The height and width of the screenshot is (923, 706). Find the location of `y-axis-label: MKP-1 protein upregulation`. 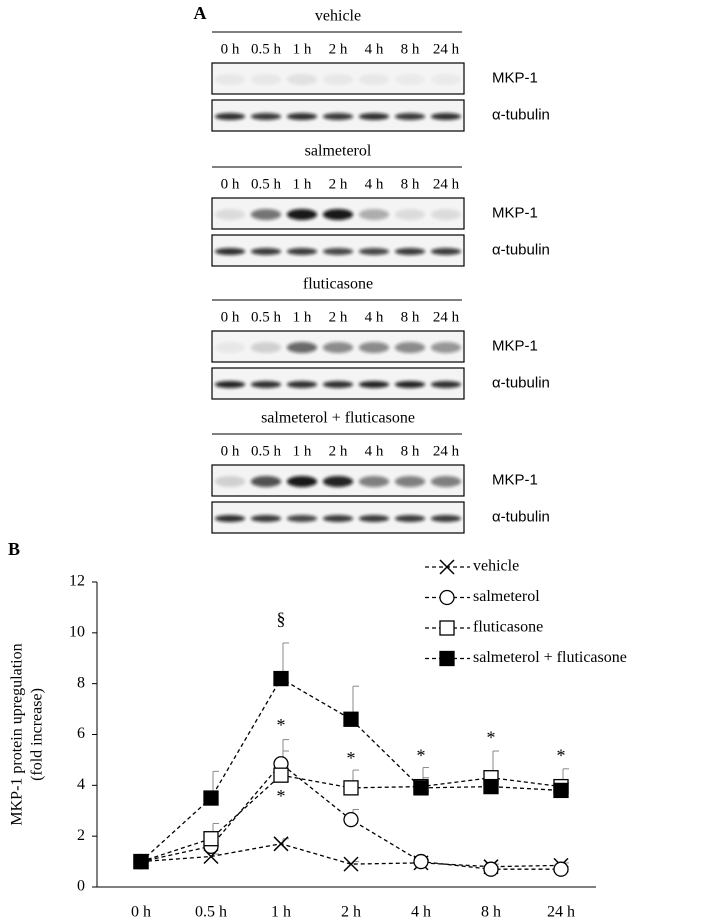

y-axis-label: MKP-1 protein upregulation is located at coordinates (17, 734).